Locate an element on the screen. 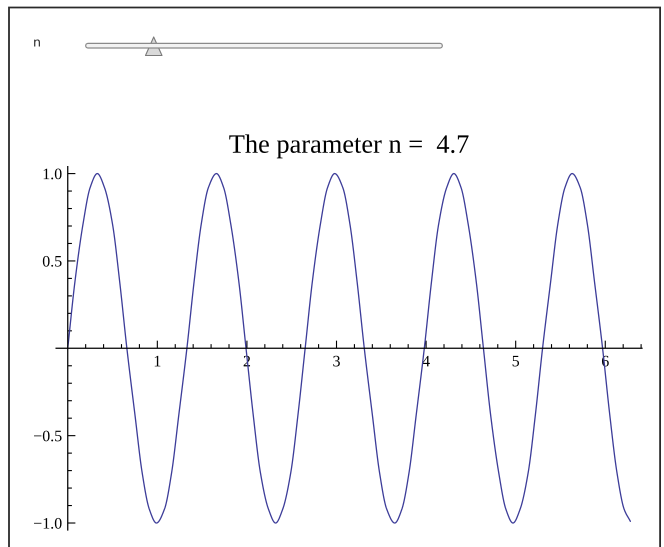 This screenshot has height=547, width=664. y-tick-label: −1.0 is located at coordinates (48, 523).